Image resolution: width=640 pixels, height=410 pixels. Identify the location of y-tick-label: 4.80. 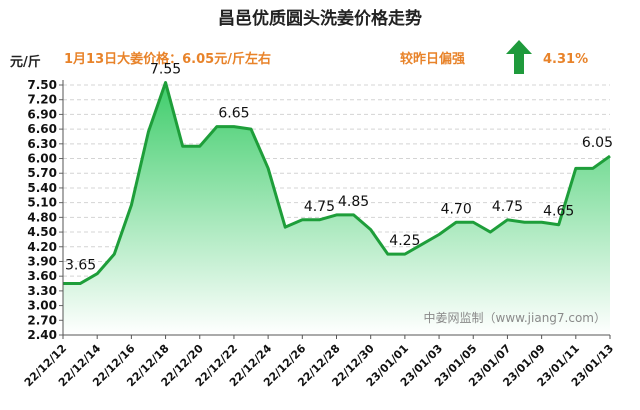
(42, 217).